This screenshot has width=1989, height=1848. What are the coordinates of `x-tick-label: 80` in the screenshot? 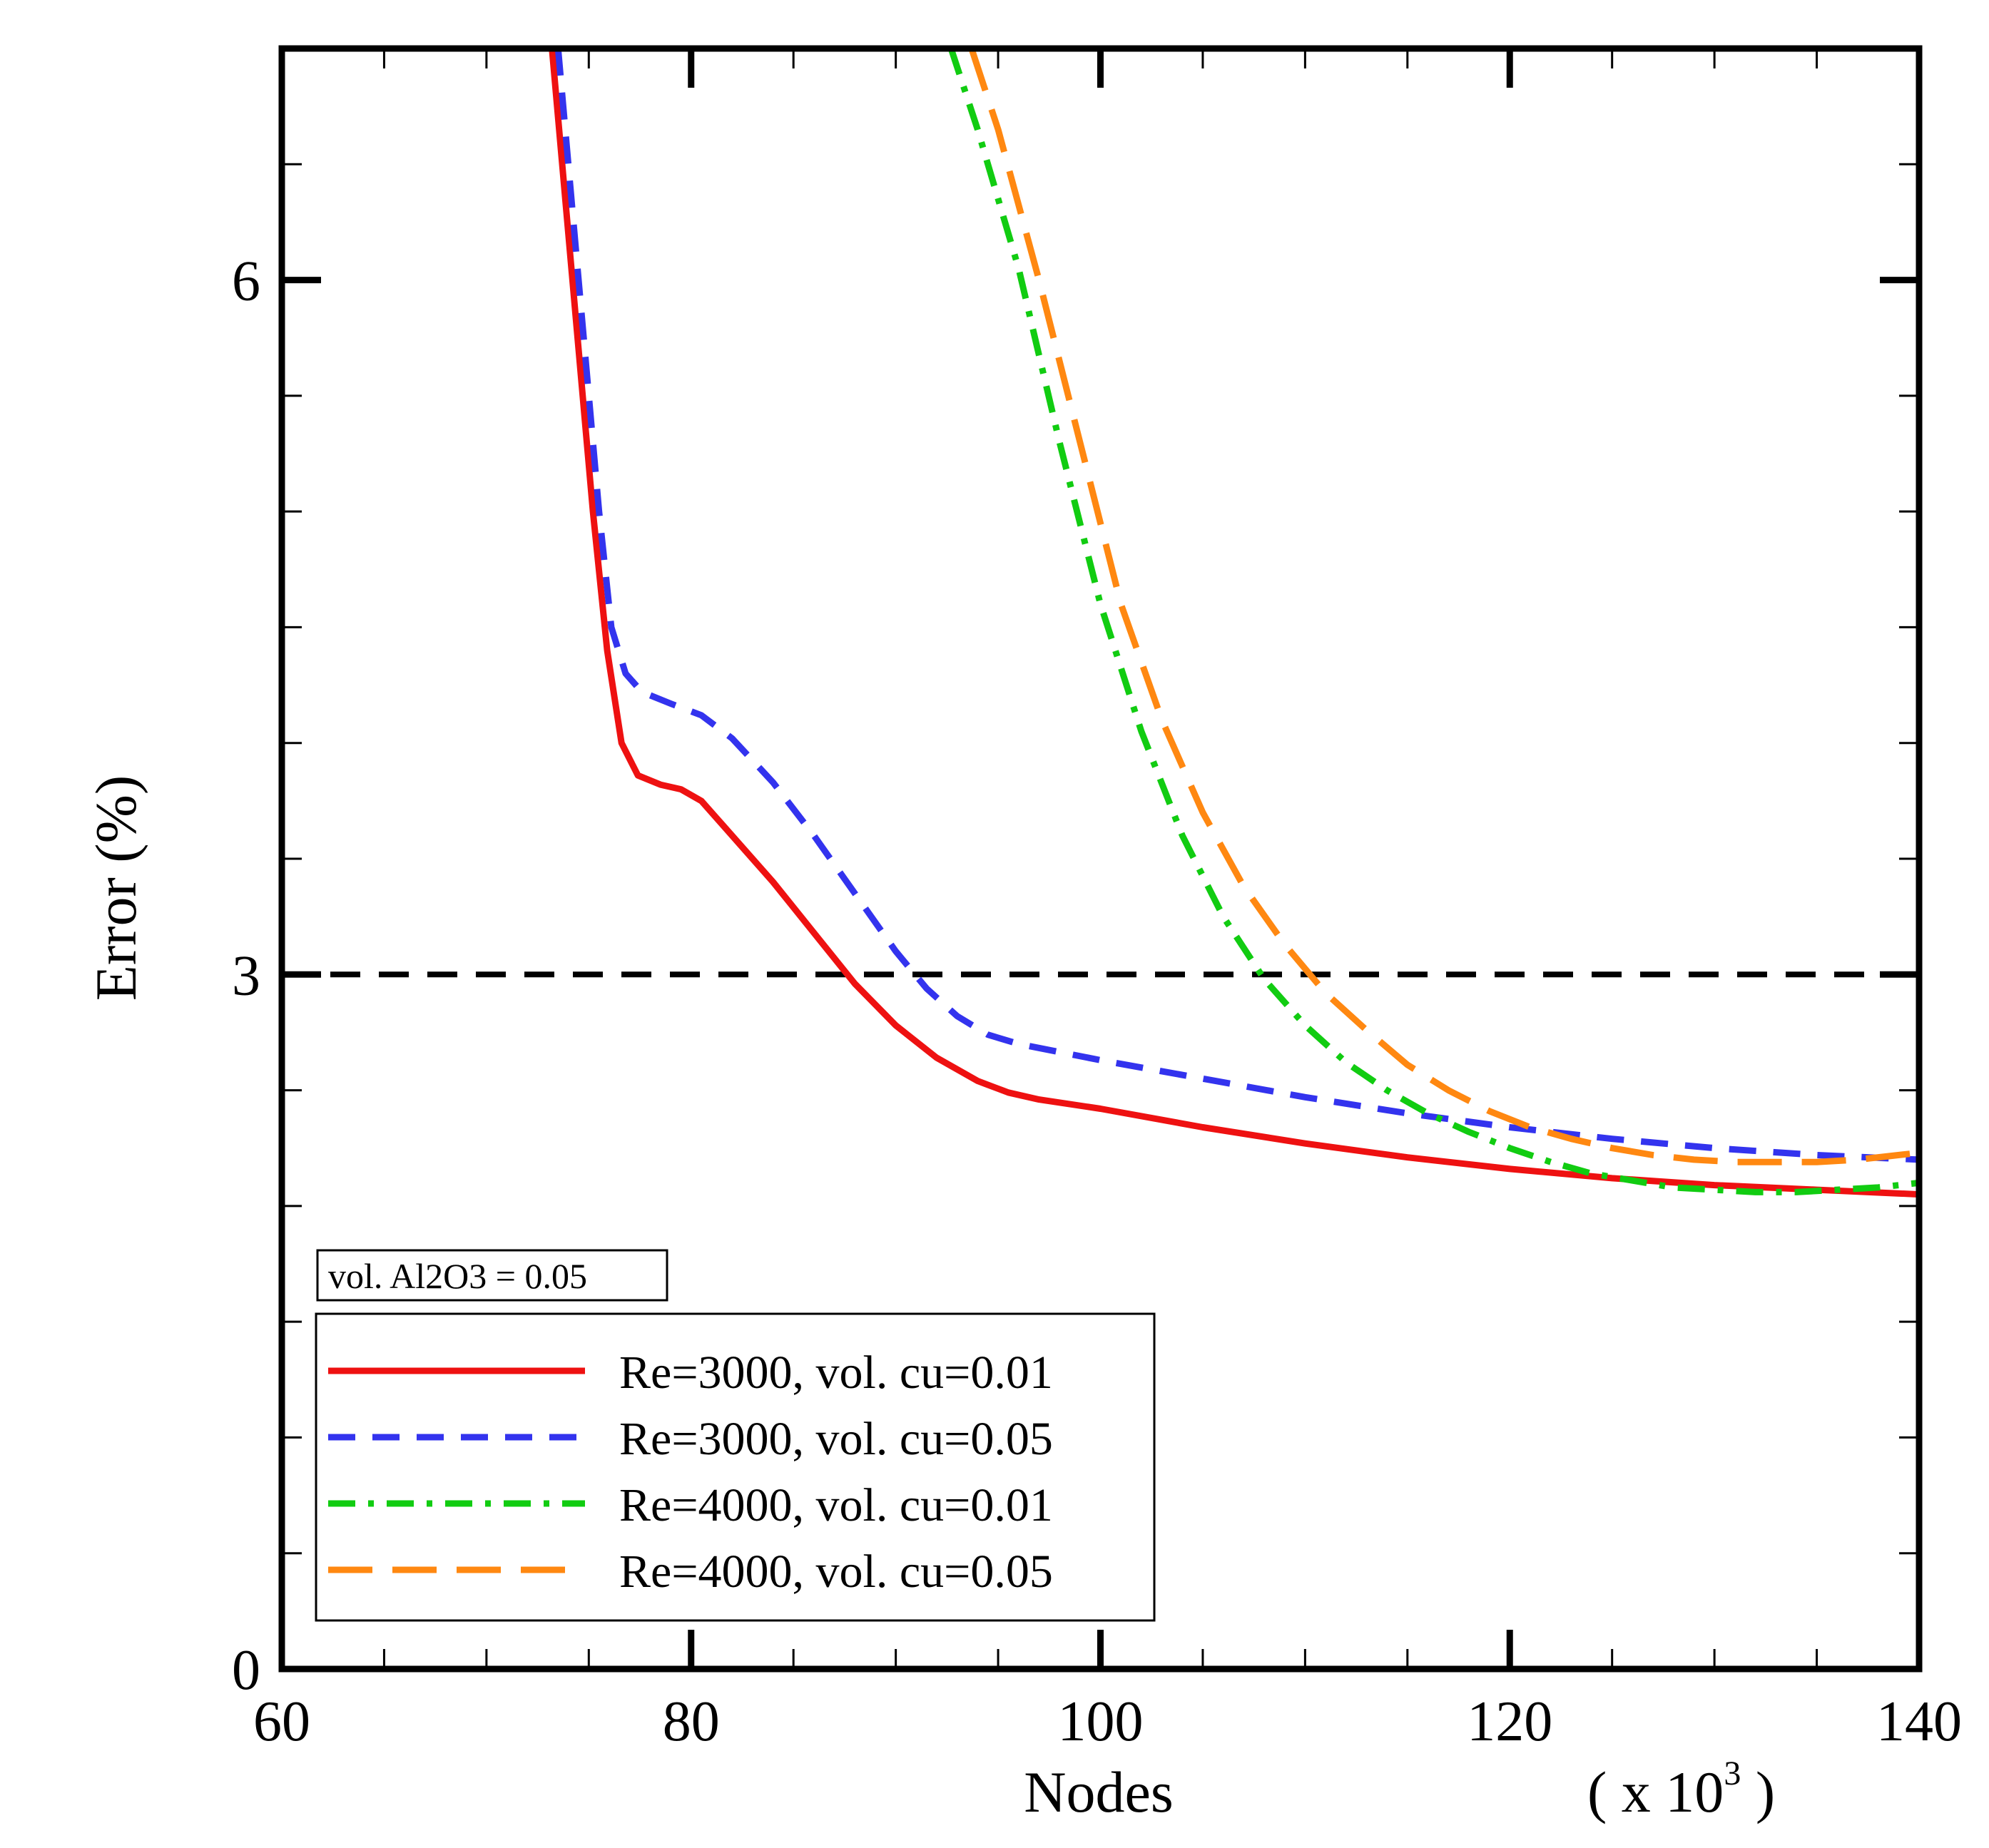 It's located at (691, 1721).